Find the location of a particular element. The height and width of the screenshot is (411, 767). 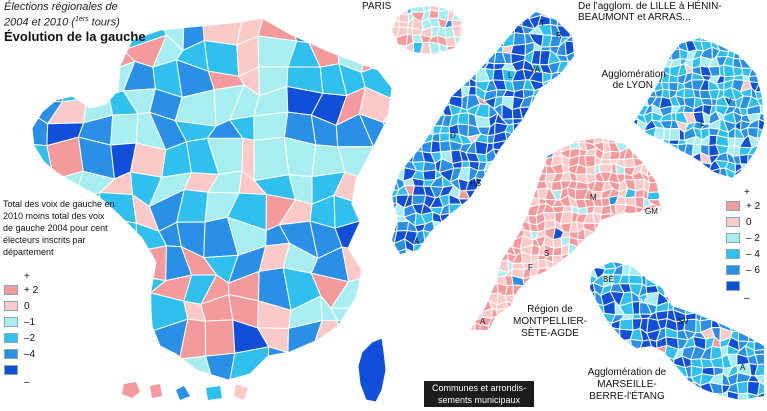

city-label-mtp: A is located at coordinates (483, 321).